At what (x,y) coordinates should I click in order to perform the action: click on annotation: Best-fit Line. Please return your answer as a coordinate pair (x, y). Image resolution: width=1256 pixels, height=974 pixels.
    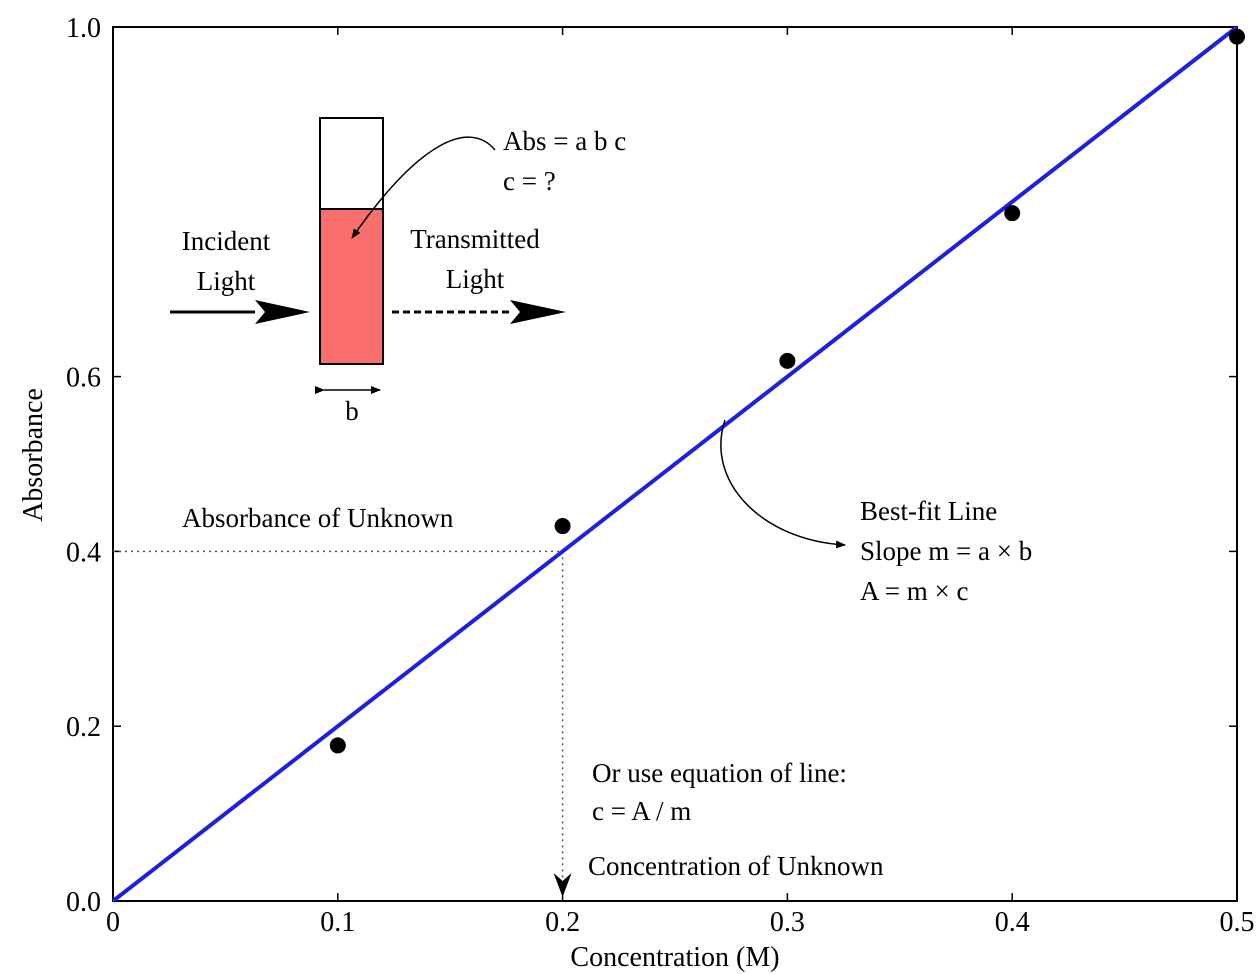
    Looking at the image, I should click on (928, 511).